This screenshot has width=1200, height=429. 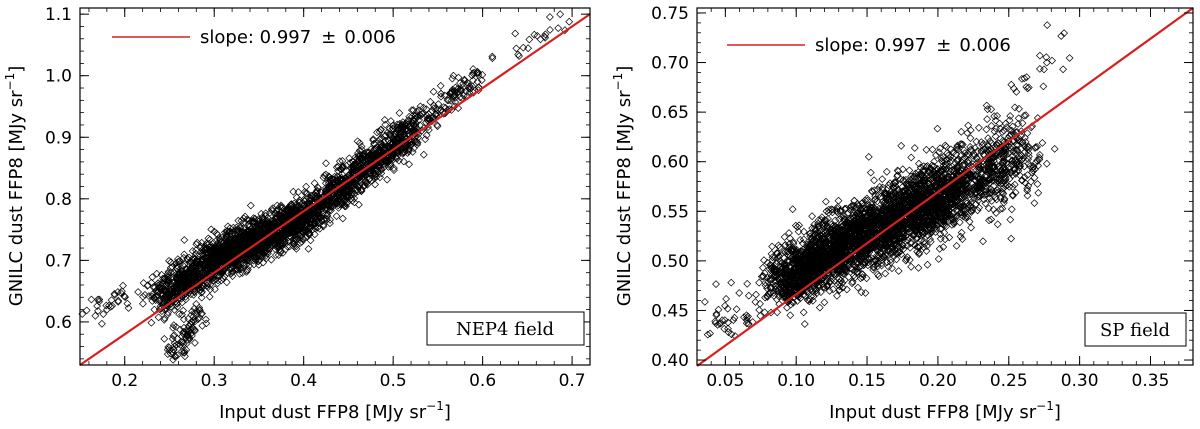 What do you see at coordinates (298, 37) in the screenshot?
I see `legend-label: slope: 0.997 ±0.006` at bounding box center [298, 37].